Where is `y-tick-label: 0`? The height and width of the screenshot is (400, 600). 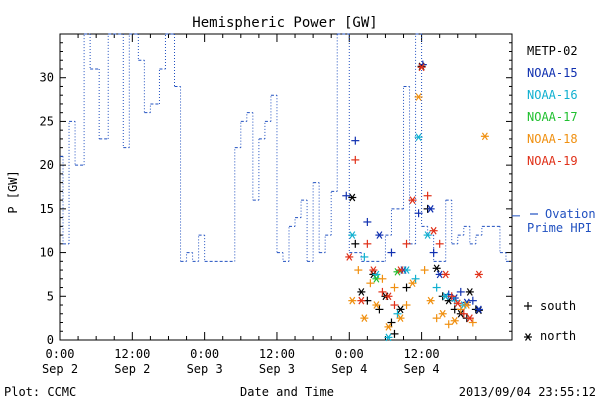 y-tick-label: 0 is located at coordinates (50, 340).